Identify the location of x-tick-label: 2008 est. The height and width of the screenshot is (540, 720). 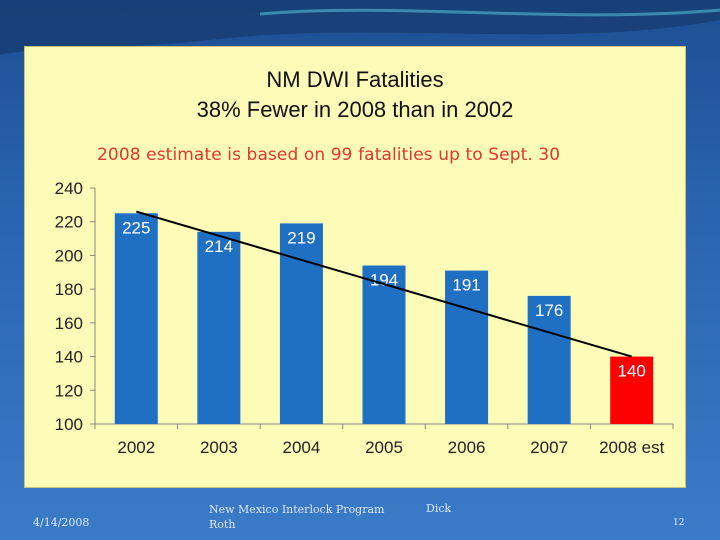
(631, 447).